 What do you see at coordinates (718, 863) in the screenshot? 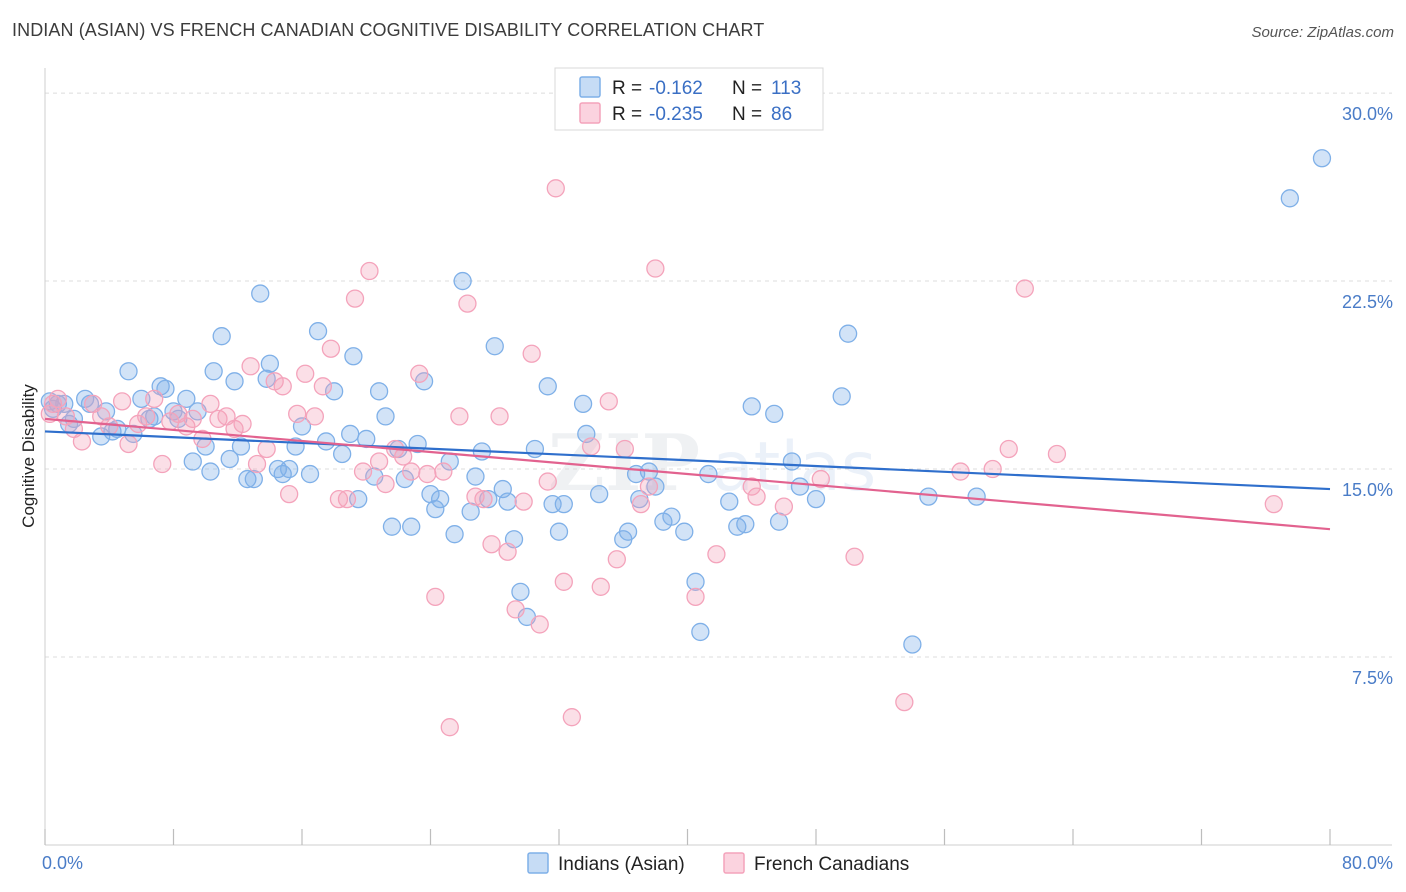
I see `series-legend: Indians (Asian) French Canadians` at bounding box center [718, 863].